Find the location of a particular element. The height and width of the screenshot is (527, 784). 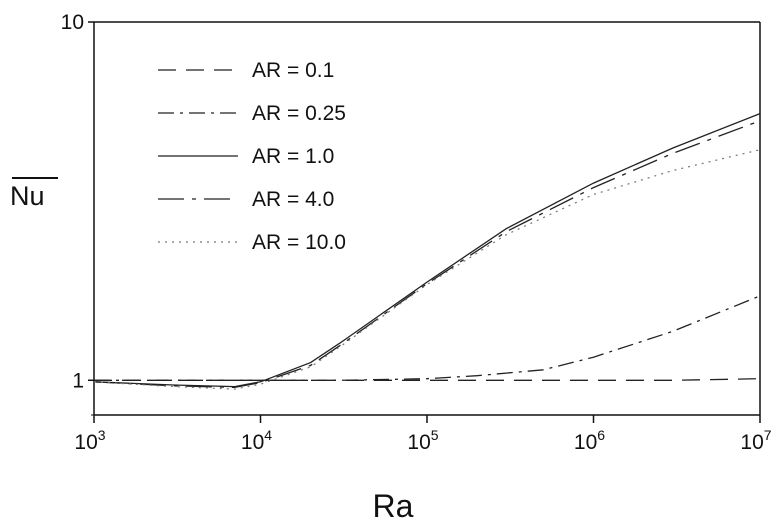

legend-label: AR = 4.0 is located at coordinates (293, 199).